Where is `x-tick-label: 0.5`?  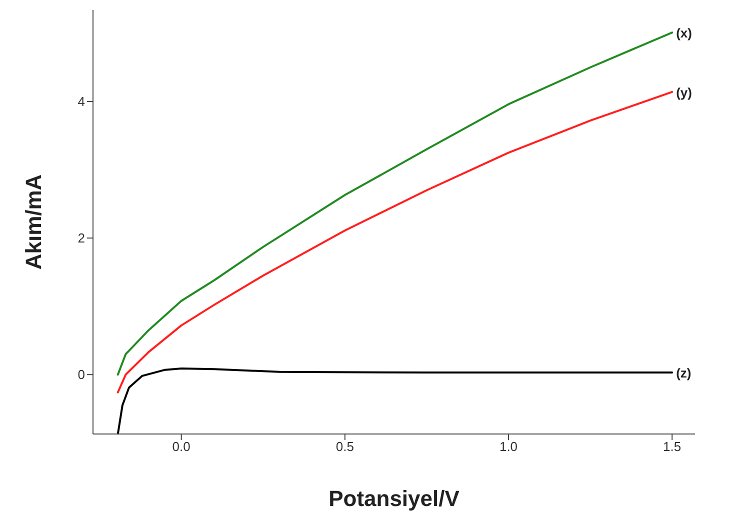
x-tick-label: 0.5 is located at coordinates (345, 446).